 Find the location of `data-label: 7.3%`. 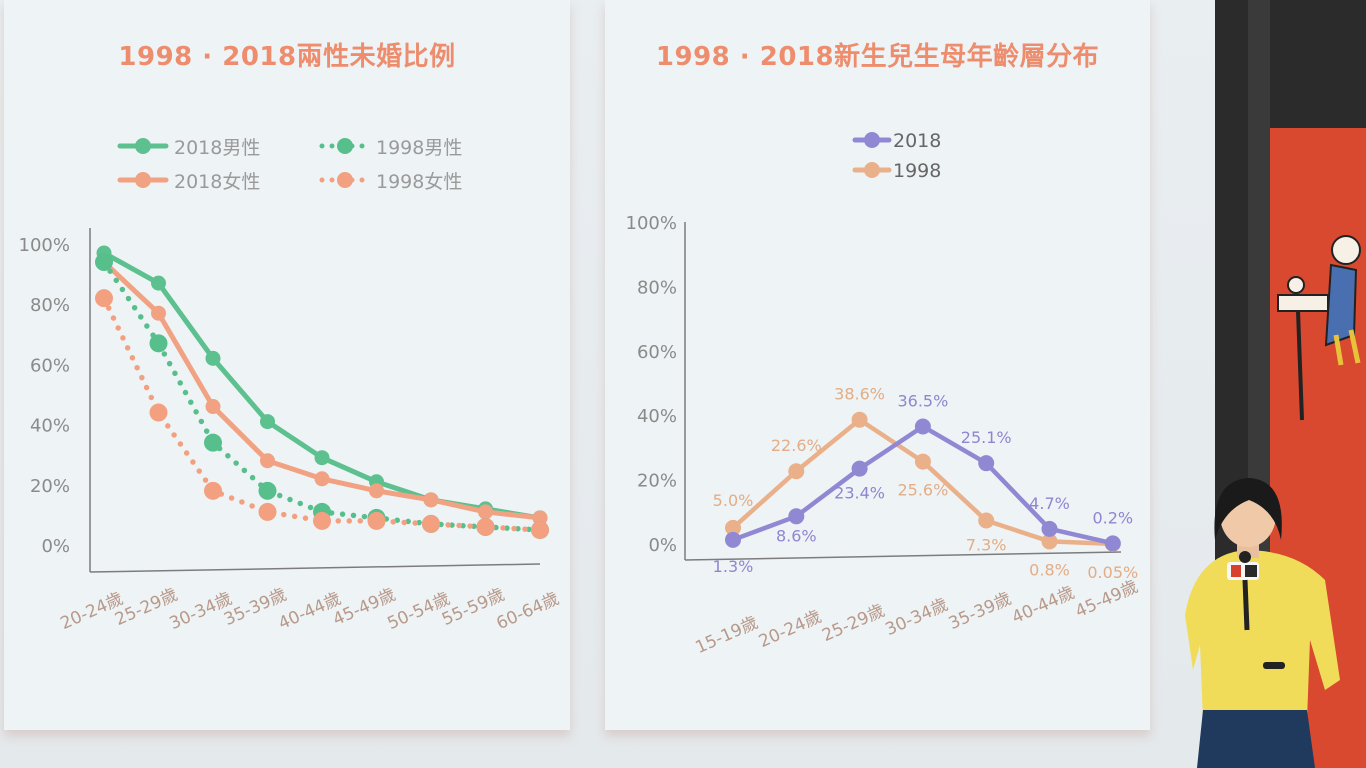

data-label: 7.3% is located at coordinates (986, 544).